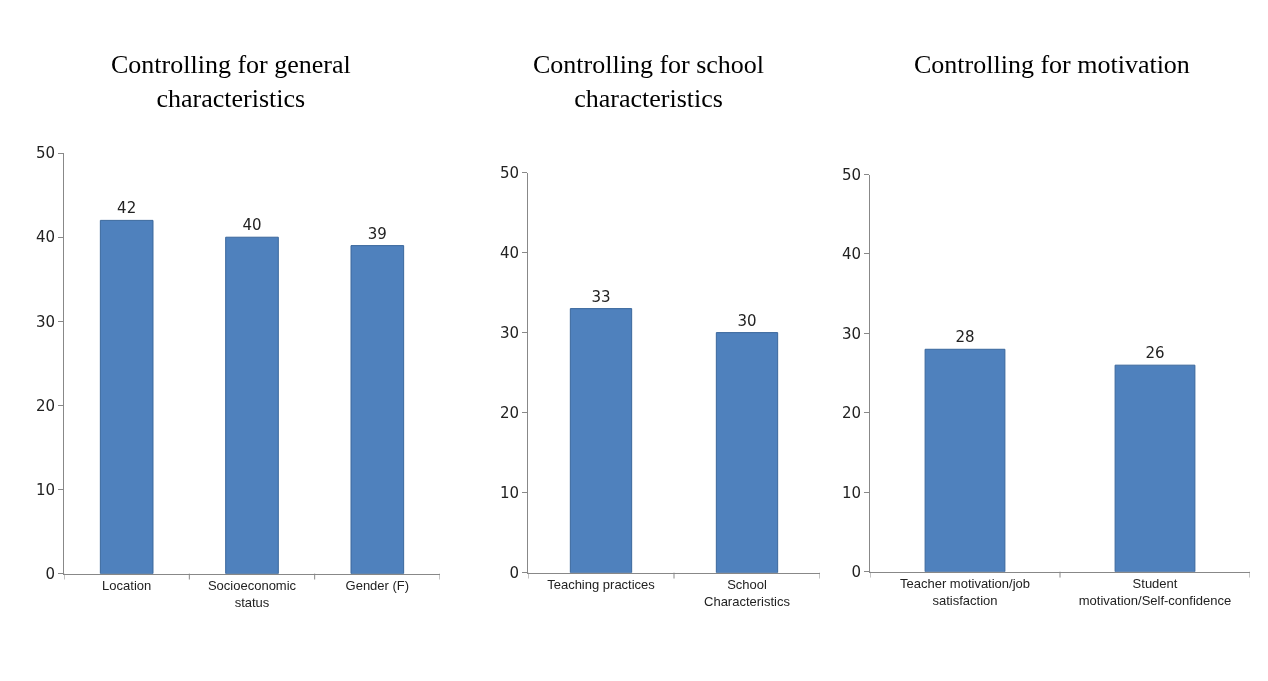 This screenshot has width=1268, height=681. I want to click on data-label: 33, so click(601, 296).